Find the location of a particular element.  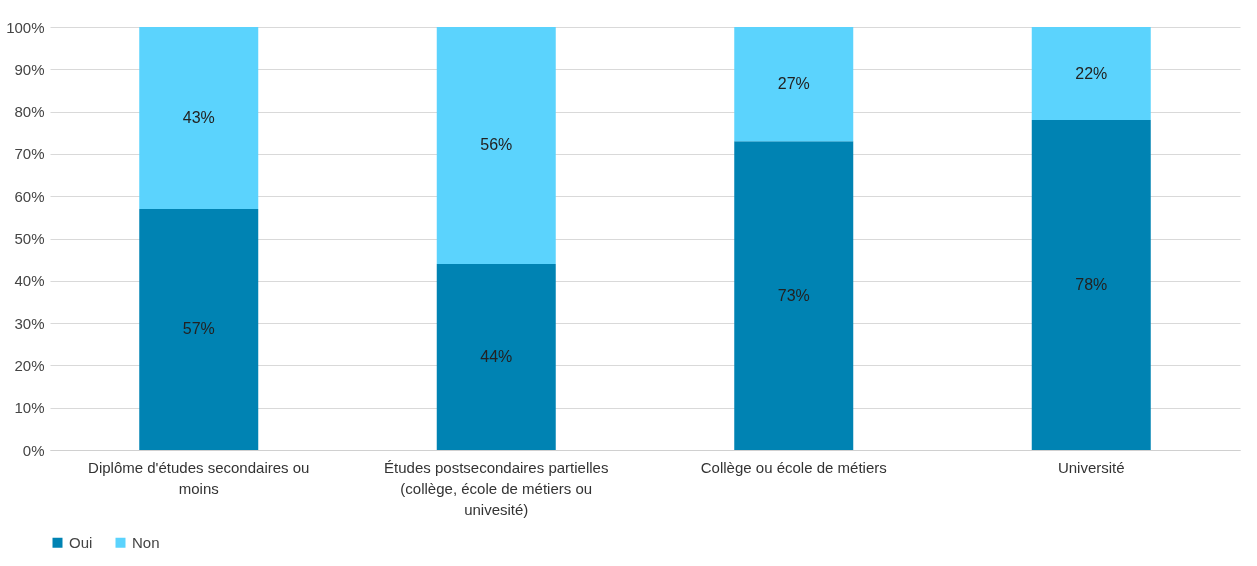

y-tick-label: 10% is located at coordinates (29, 408).